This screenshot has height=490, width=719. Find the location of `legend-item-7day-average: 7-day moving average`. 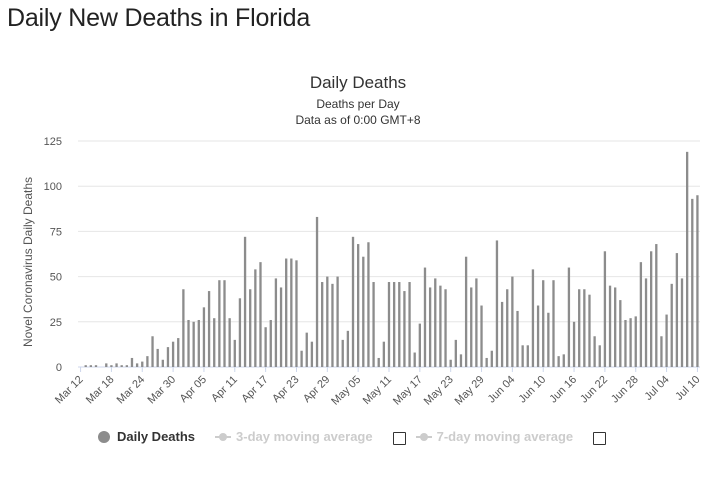

legend-item-7day-average: 7-day moving average is located at coordinates (494, 436).